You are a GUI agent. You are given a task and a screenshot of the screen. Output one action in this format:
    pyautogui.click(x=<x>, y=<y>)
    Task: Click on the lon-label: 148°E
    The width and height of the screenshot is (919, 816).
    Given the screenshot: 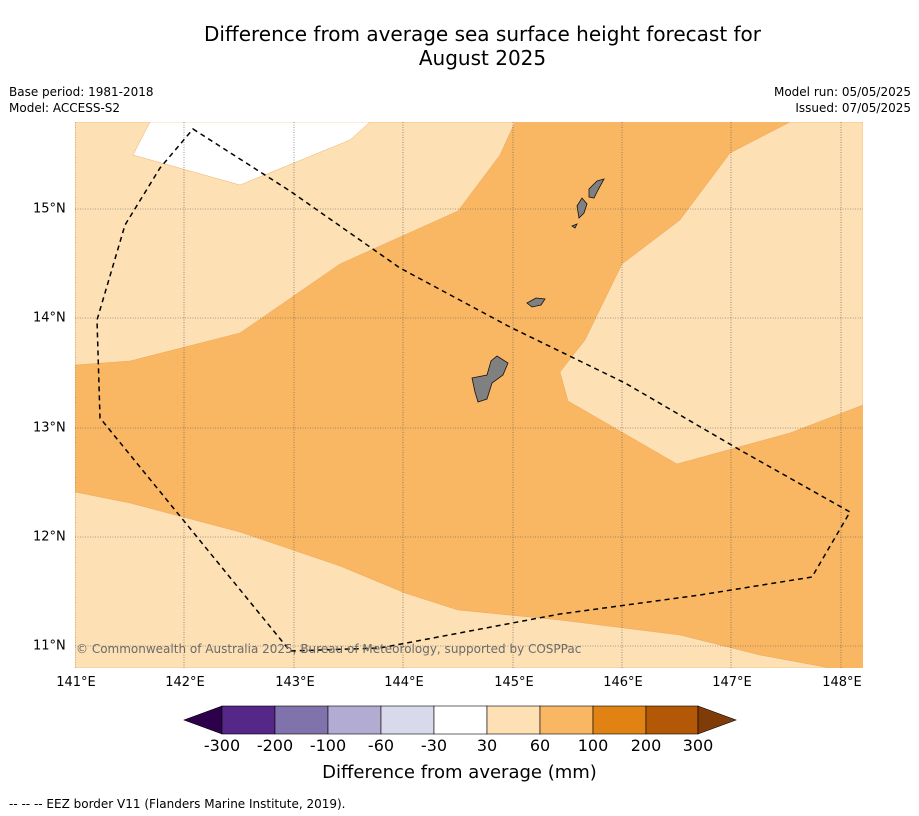 What is the action you would take?
    pyautogui.click(x=842, y=682)
    